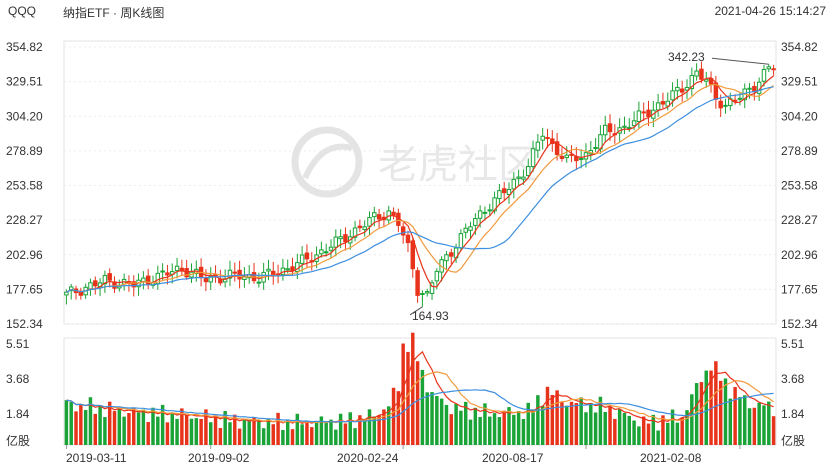 The image size is (840, 470). What do you see at coordinates (740, 61) in the screenshot?
I see `high-annotation-leader` at bounding box center [740, 61].